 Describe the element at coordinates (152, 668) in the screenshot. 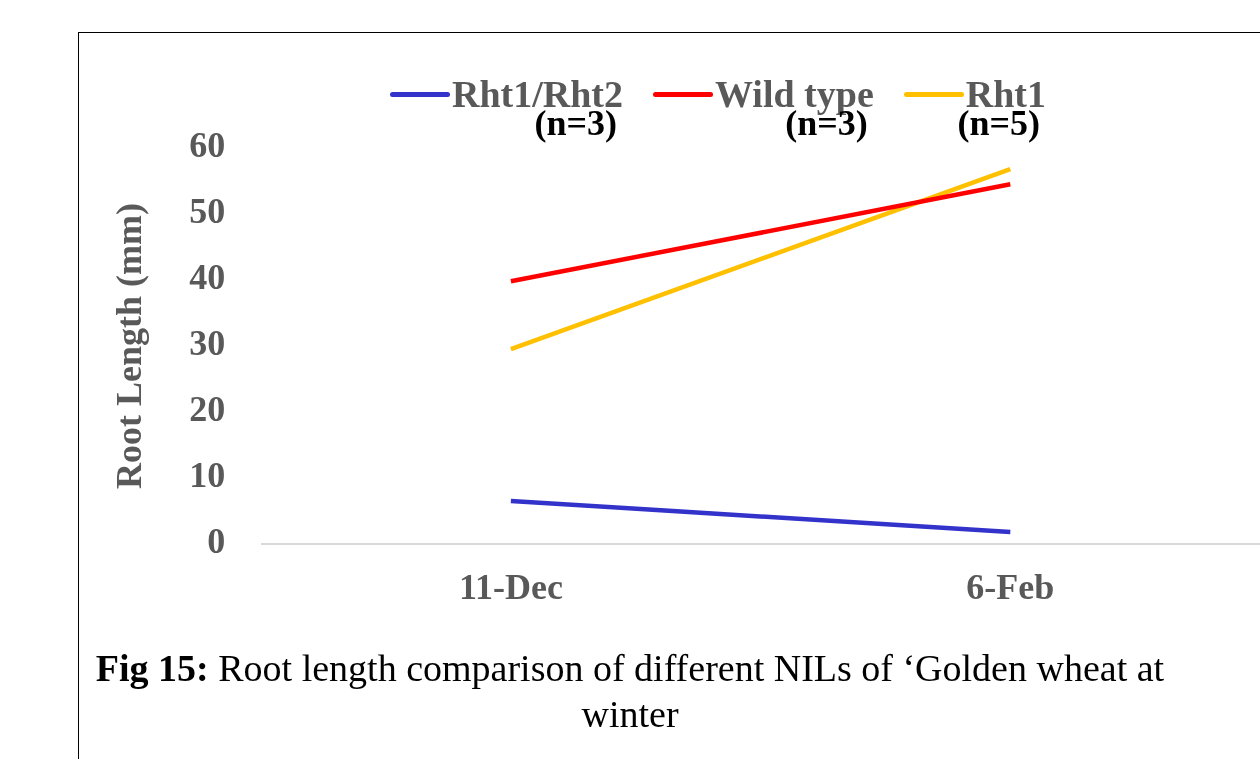

I see `text: Fig 15:` at that location.